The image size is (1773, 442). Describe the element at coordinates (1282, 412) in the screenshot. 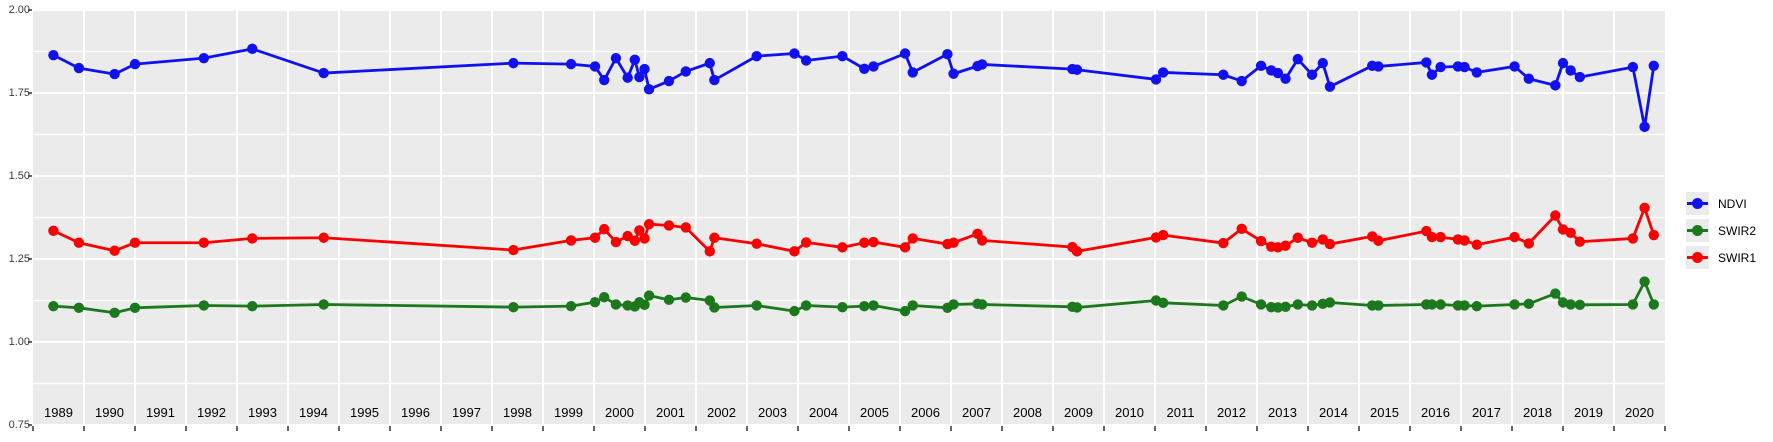

I see `x-axis-label: 2013` at that location.